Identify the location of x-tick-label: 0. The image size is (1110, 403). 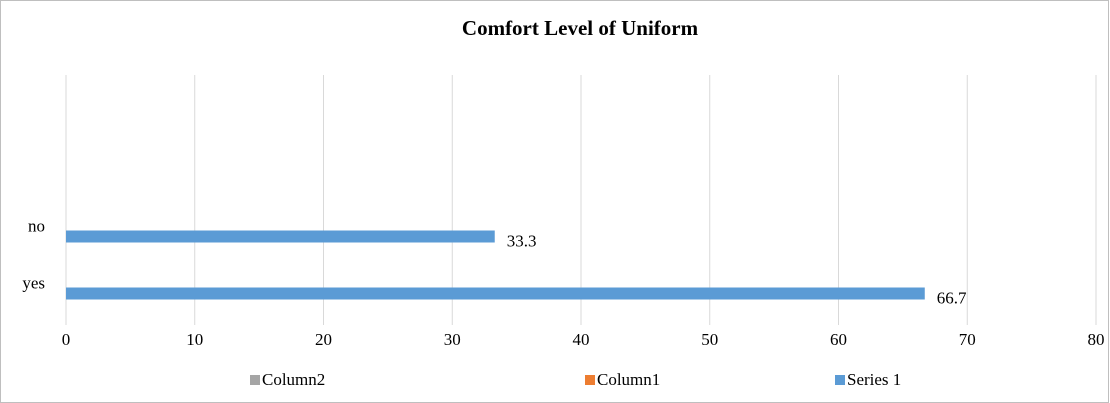
(66, 339).